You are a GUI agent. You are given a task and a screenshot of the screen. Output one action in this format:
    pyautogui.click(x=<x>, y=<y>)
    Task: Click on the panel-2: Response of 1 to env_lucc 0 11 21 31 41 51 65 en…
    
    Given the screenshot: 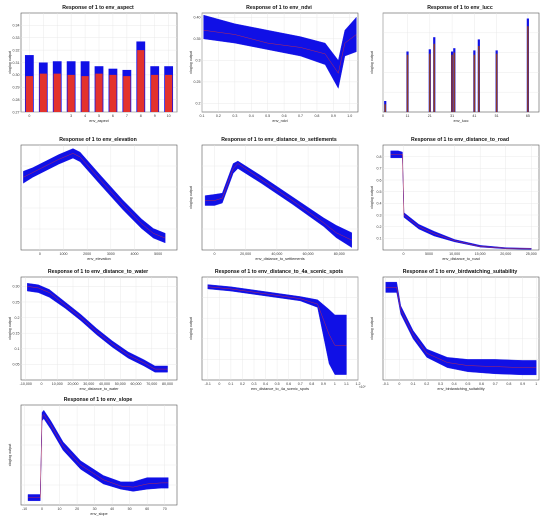 What is the action you would take?
    pyautogui.click(x=455, y=64)
    